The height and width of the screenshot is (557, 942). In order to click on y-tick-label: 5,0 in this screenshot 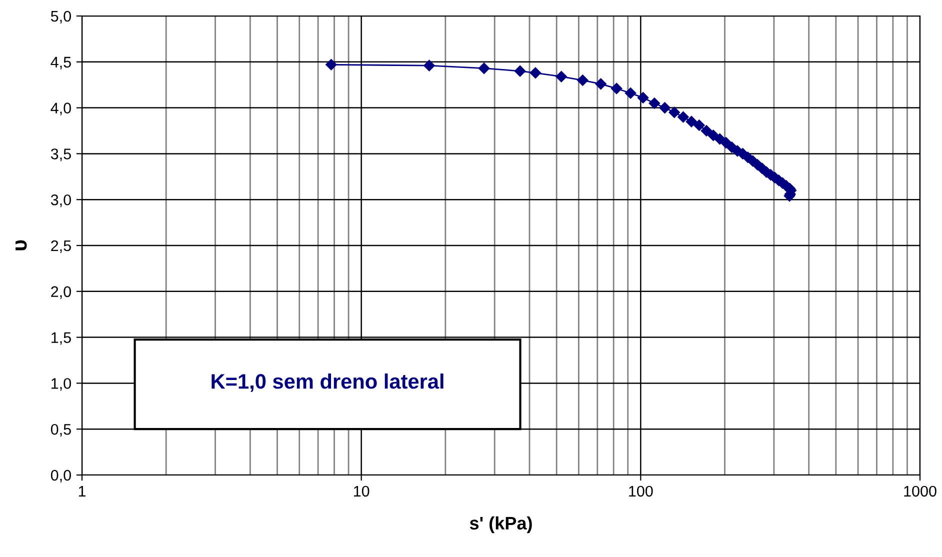, I will do `click(60, 17)`.